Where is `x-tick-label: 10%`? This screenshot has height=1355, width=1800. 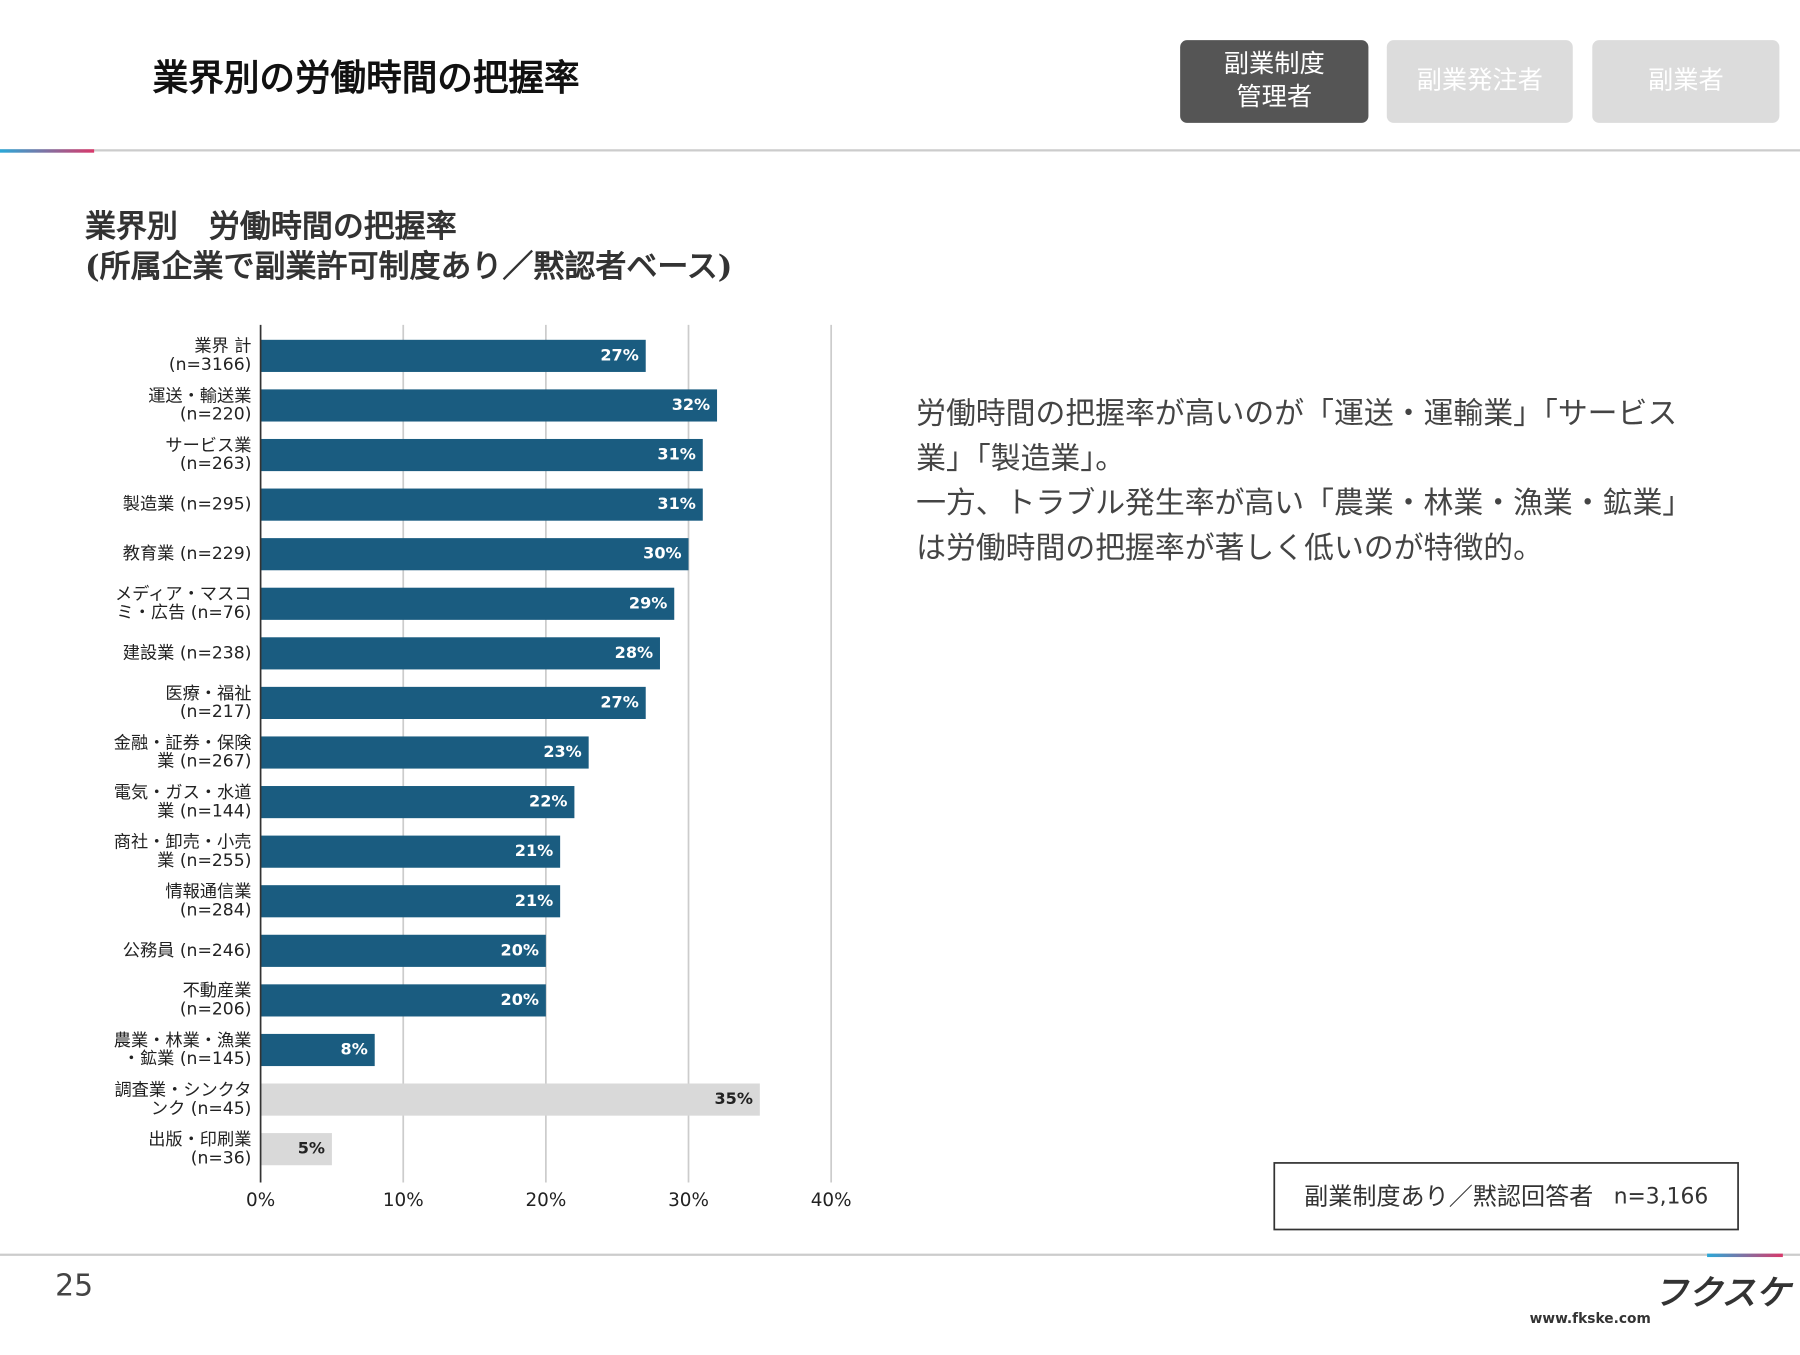 x-tick-label: 10% is located at coordinates (403, 1200).